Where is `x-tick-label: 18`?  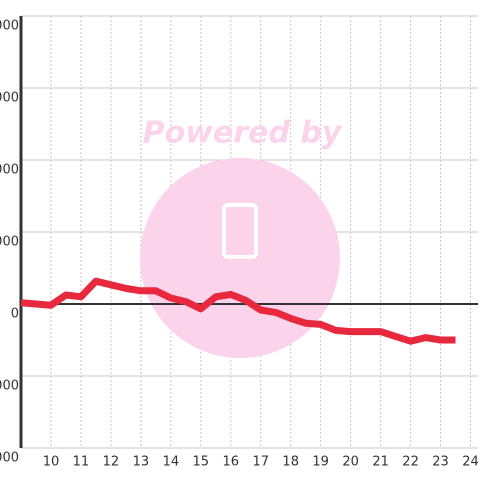
x-tick-label: 18 is located at coordinates (290, 462).